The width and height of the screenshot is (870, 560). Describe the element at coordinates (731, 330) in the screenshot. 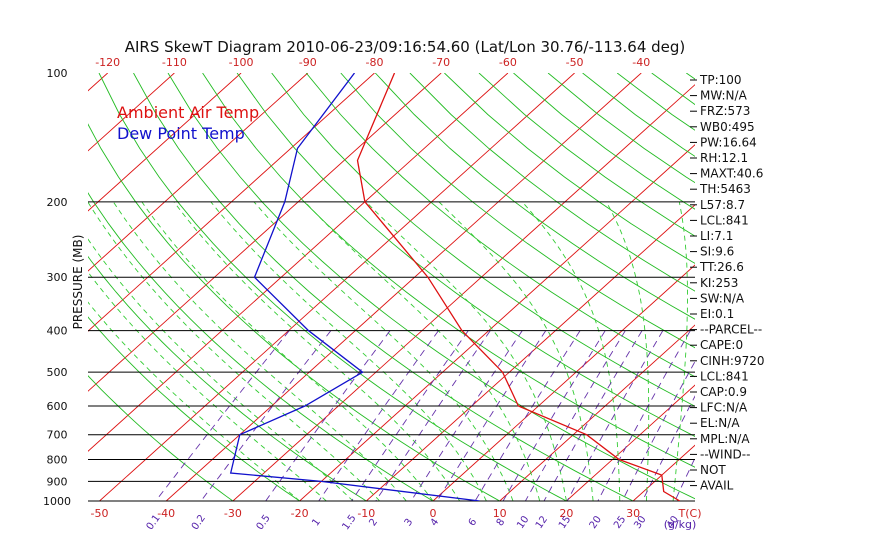

I see `index-label: --PARCEL--` at that location.